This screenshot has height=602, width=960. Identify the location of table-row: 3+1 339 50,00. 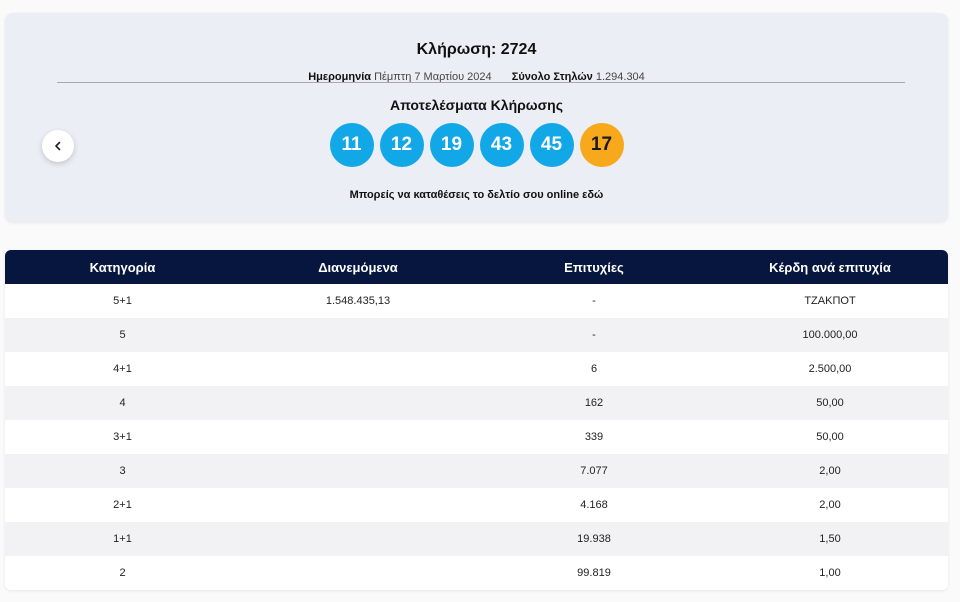
(476, 437).